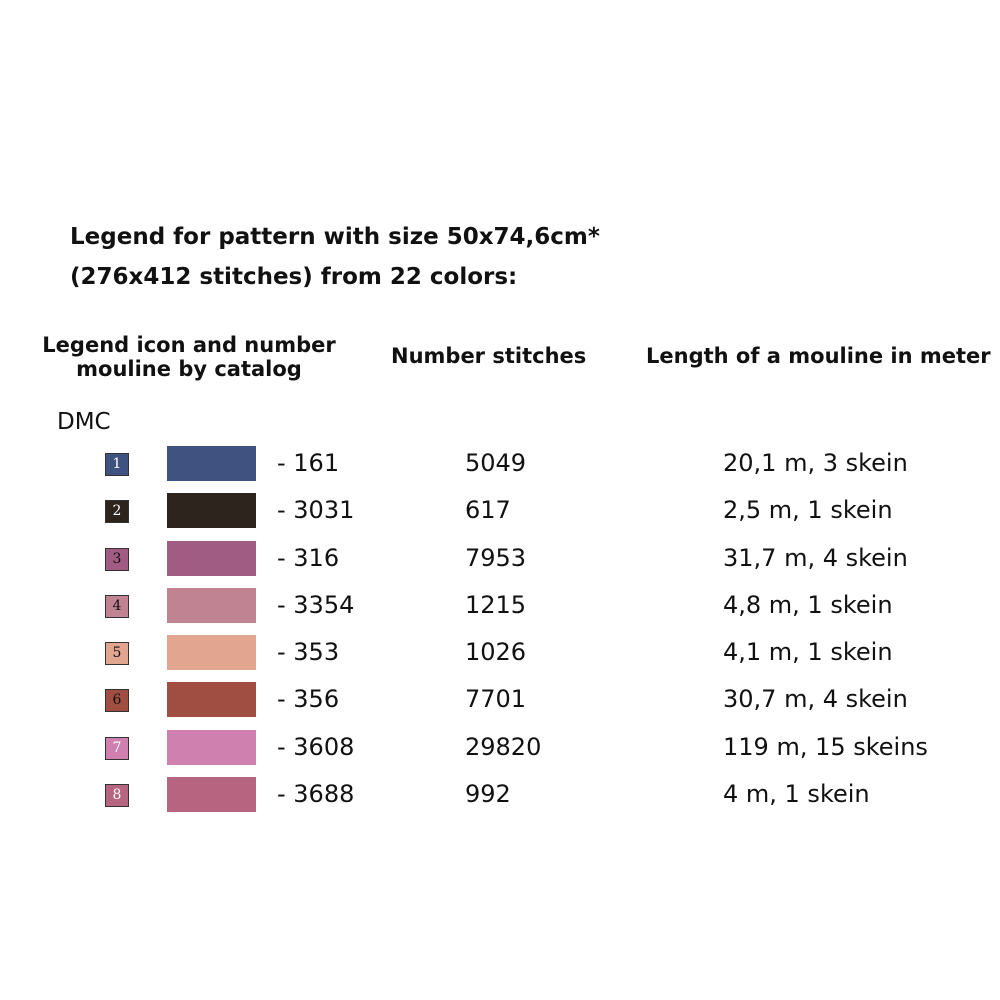 Image resolution: width=1000 pixels, height=1000 pixels. Describe the element at coordinates (815, 699) in the screenshot. I see `mouline-length: 30,7 m, 4 skein` at that location.